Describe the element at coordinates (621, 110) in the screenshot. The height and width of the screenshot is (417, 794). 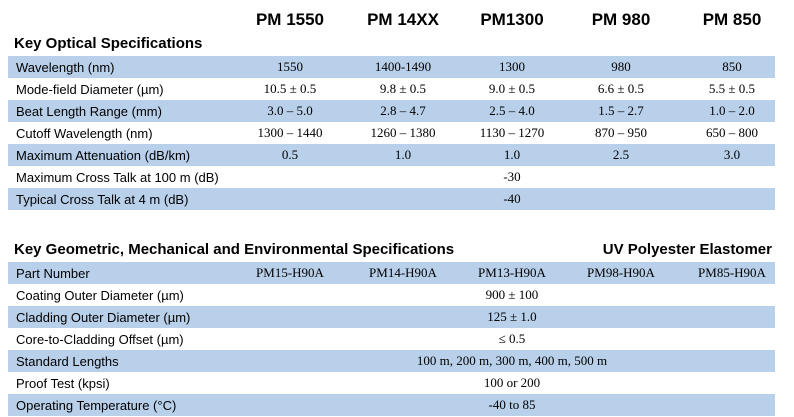
I see `table-cell: 1.5 – 2.7` at that location.